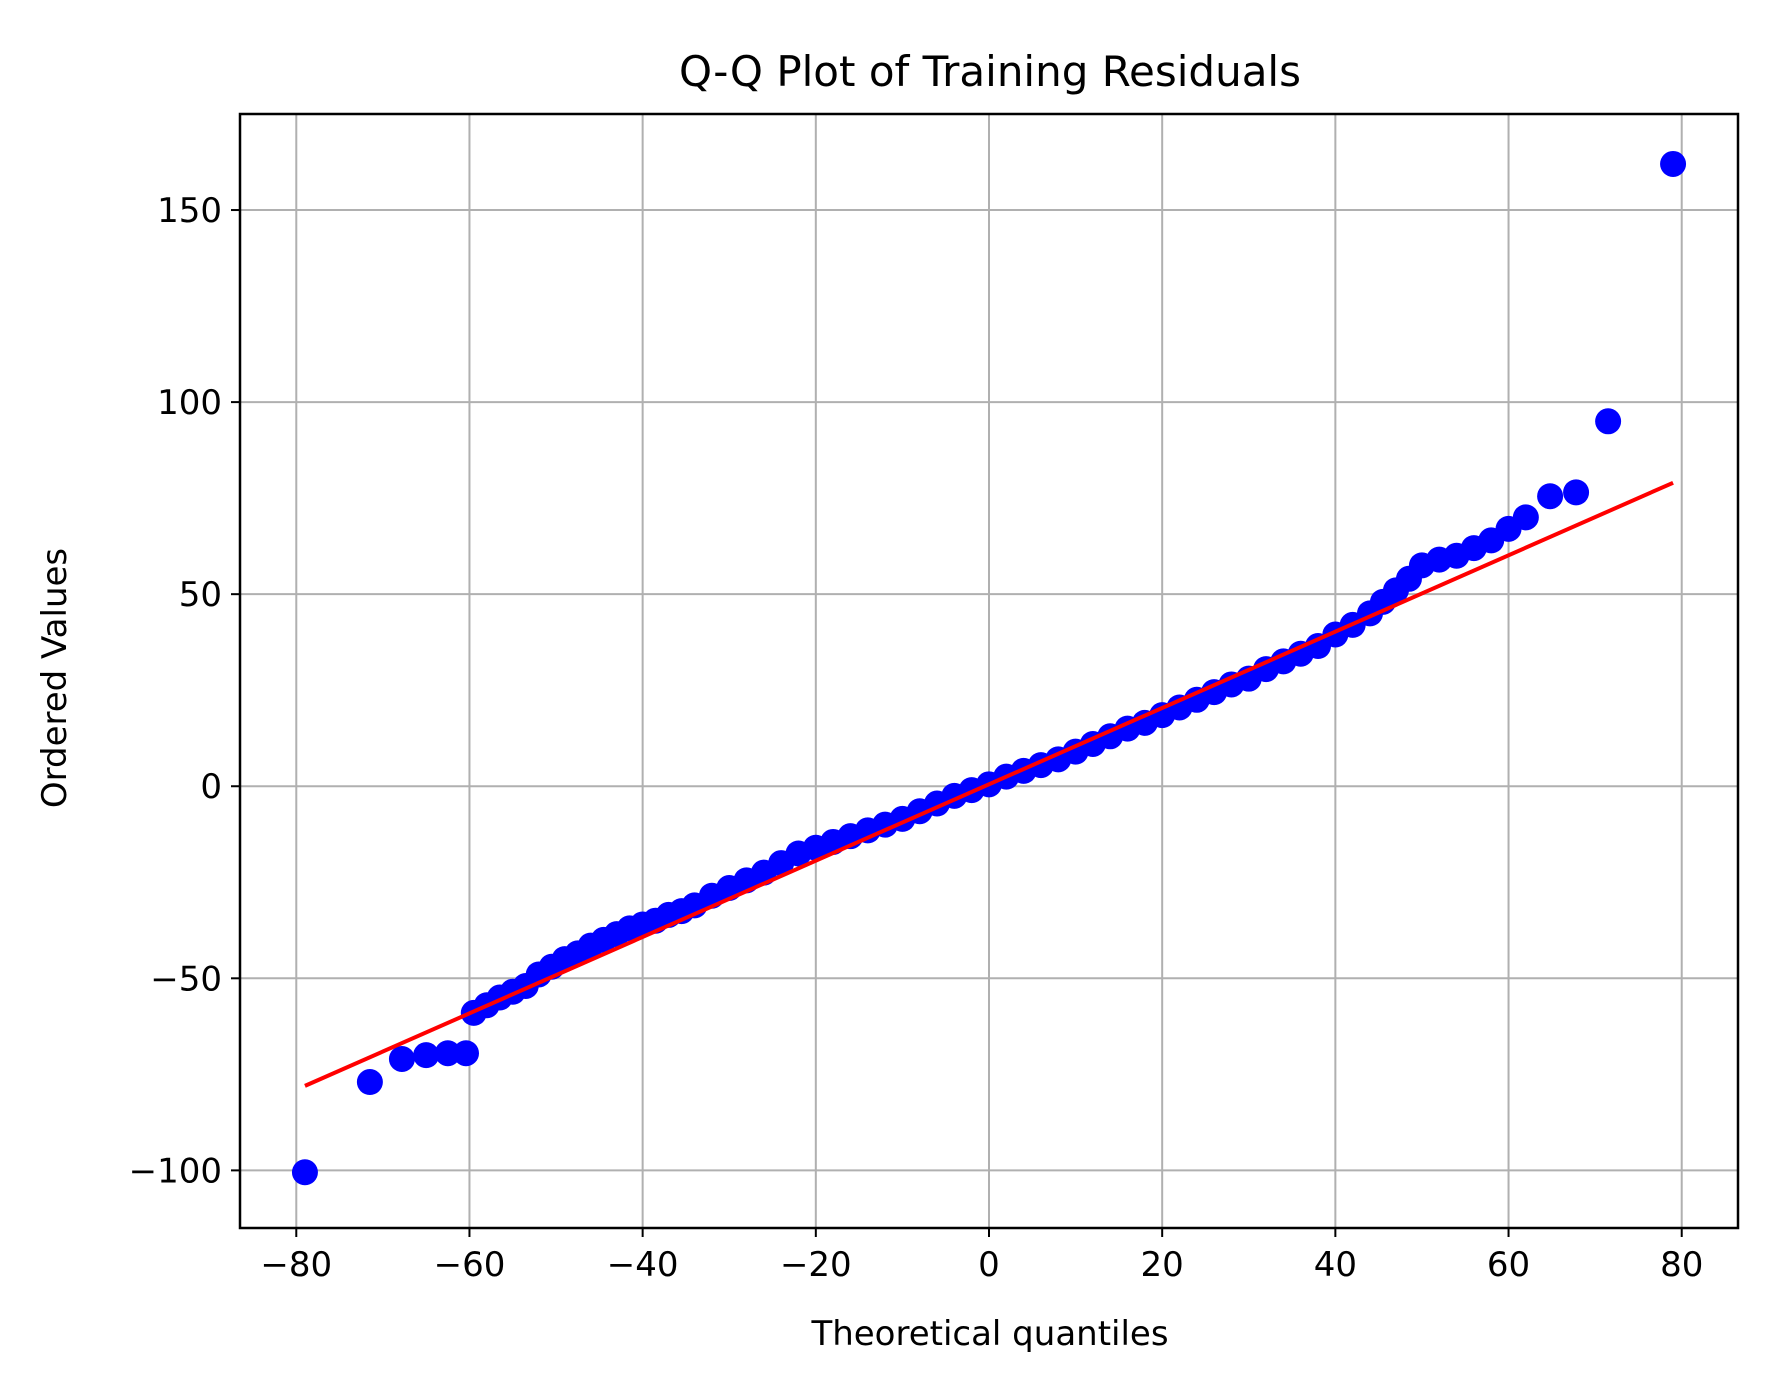 The width and height of the screenshot is (1768, 1375). What do you see at coordinates (990, 71) in the screenshot?
I see `chart-title: Q-Q Plot of Training Residuals` at bounding box center [990, 71].